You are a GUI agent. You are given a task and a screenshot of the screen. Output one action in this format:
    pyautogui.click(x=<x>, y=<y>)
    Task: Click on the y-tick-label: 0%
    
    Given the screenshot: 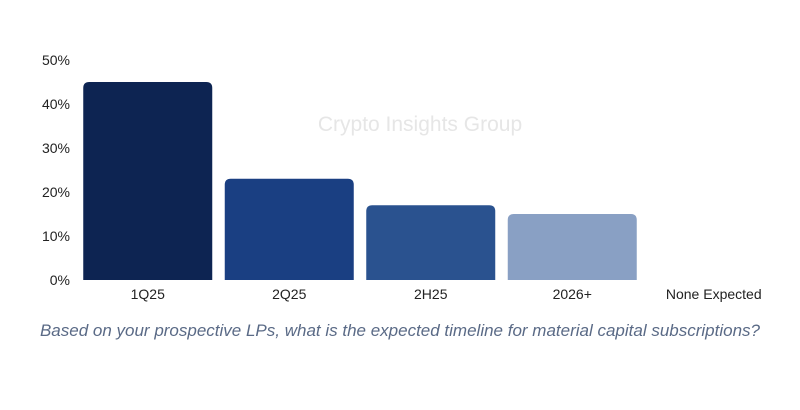 What is the action you would take?
    pyautogui.click(x=60, y=280)
    